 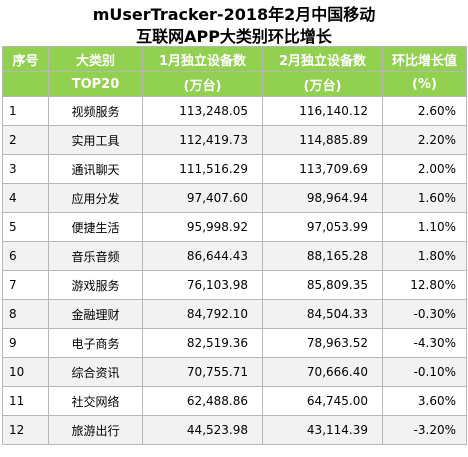 I want to click on table-row: 6 音乐音频 86,644.43 88,165.28 1.80%, so click(x=234, y=256).